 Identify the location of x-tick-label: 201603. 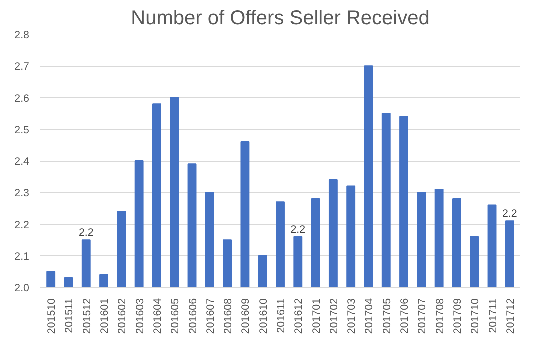
(140, 316).